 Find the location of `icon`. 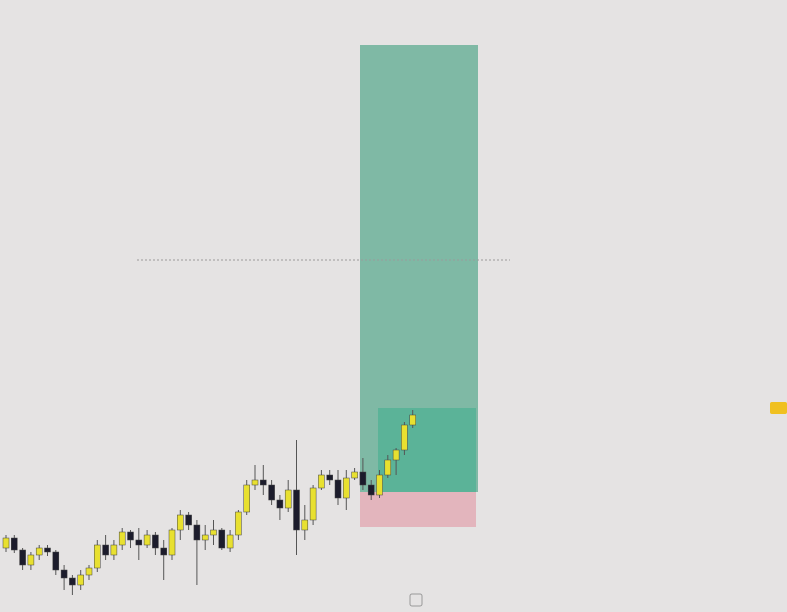

icon is located at coordinates (416, 600).